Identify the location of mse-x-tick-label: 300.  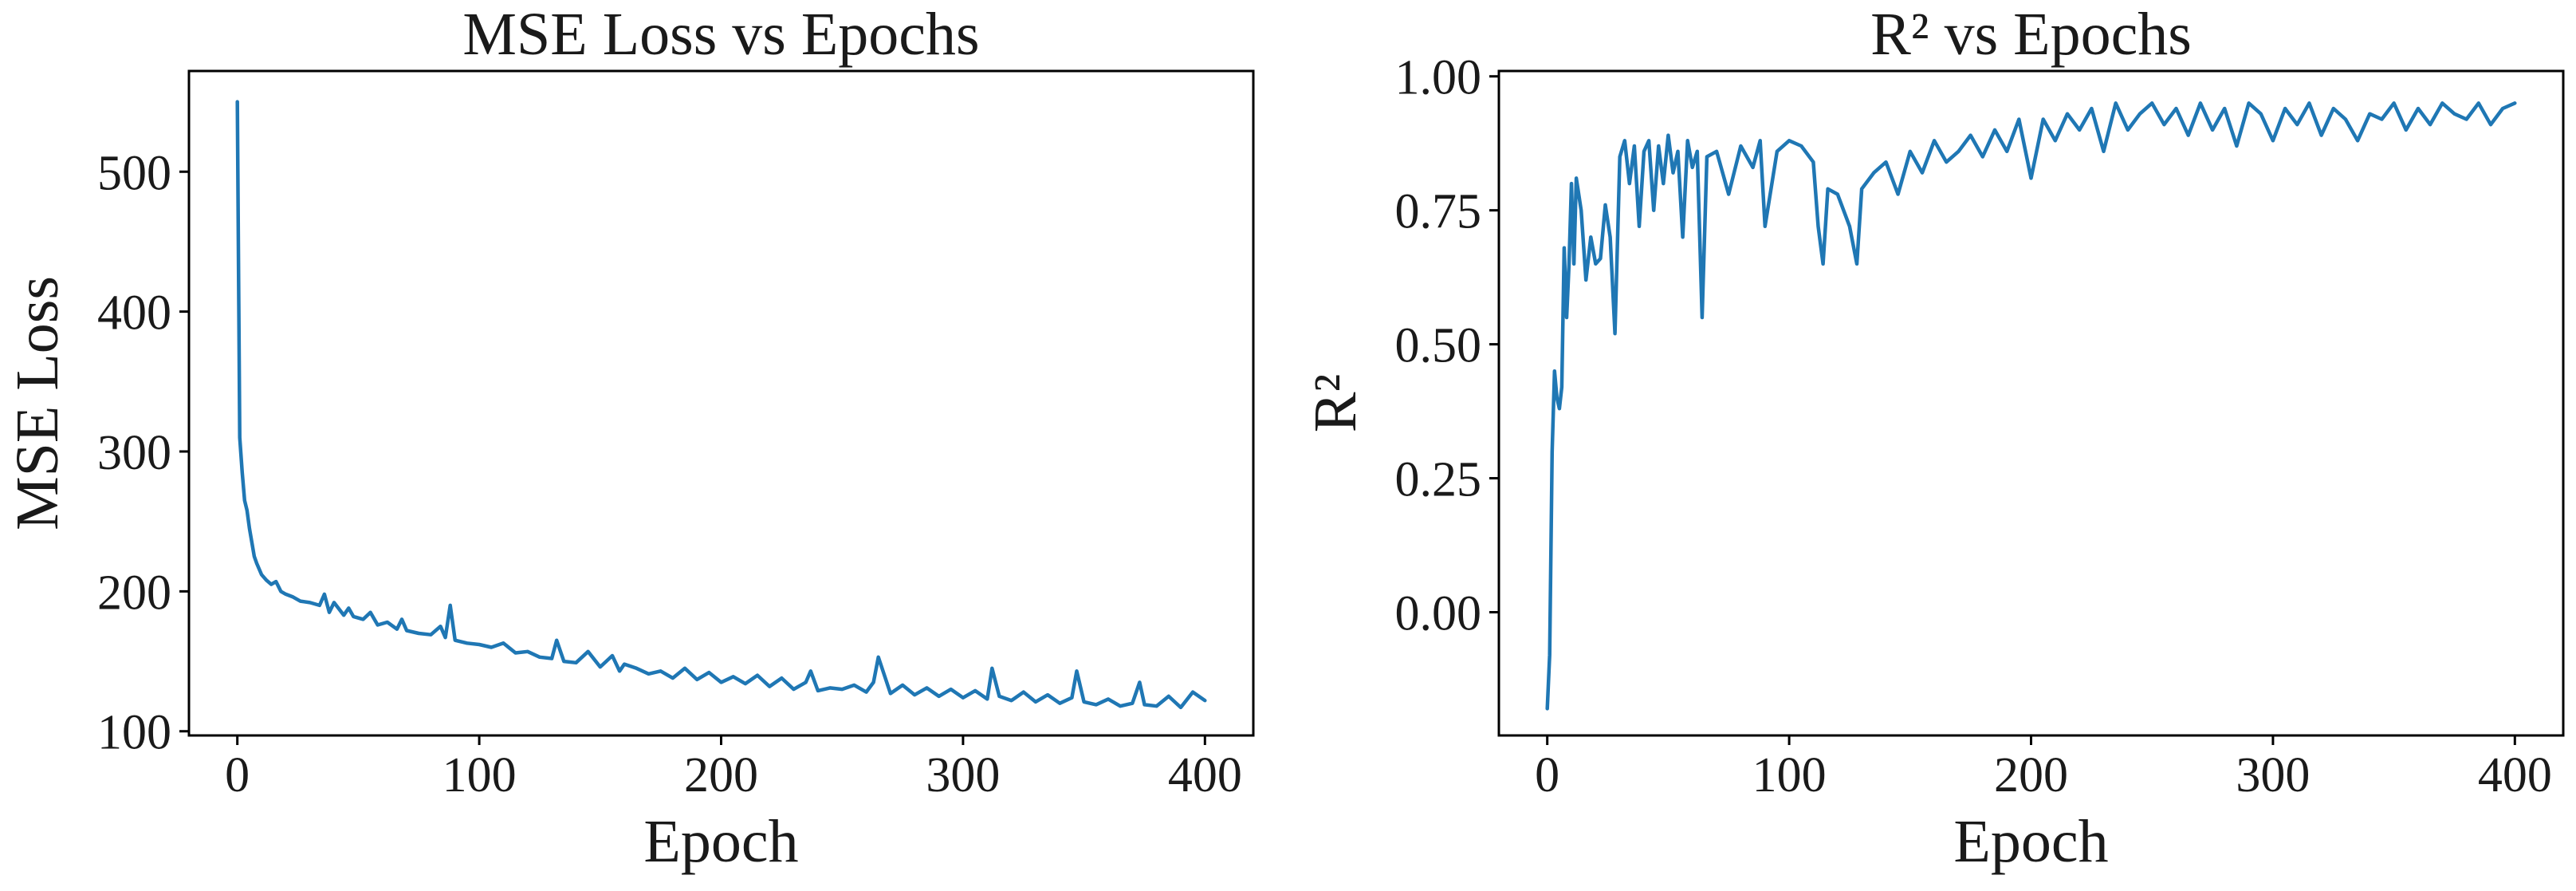
(963, 775).